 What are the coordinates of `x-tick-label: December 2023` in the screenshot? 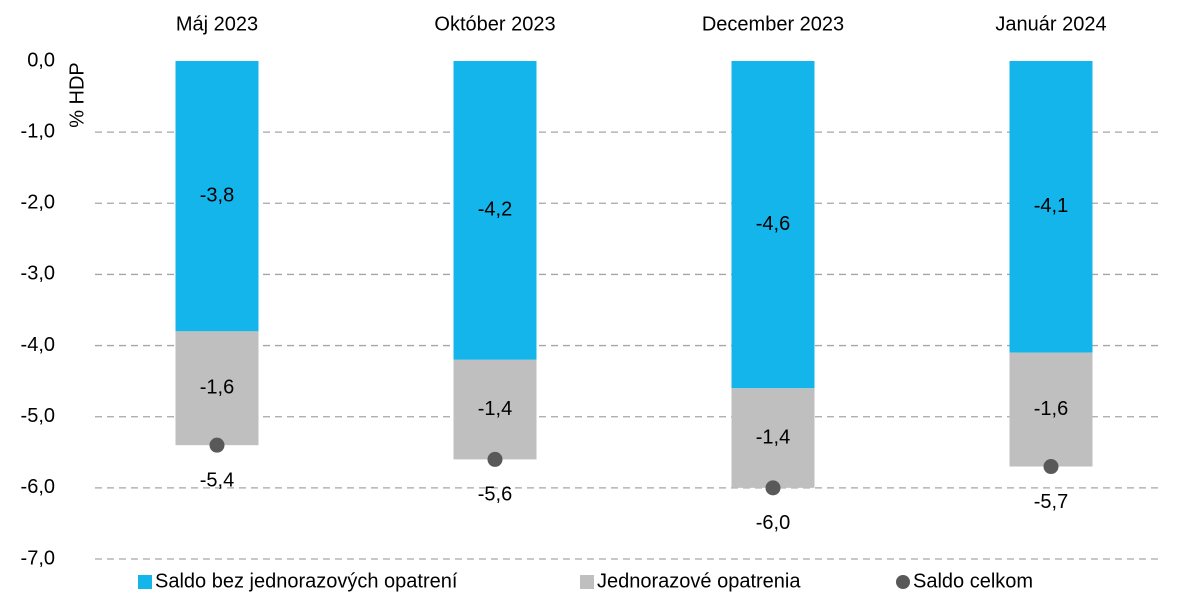 It's located at (773, 24).